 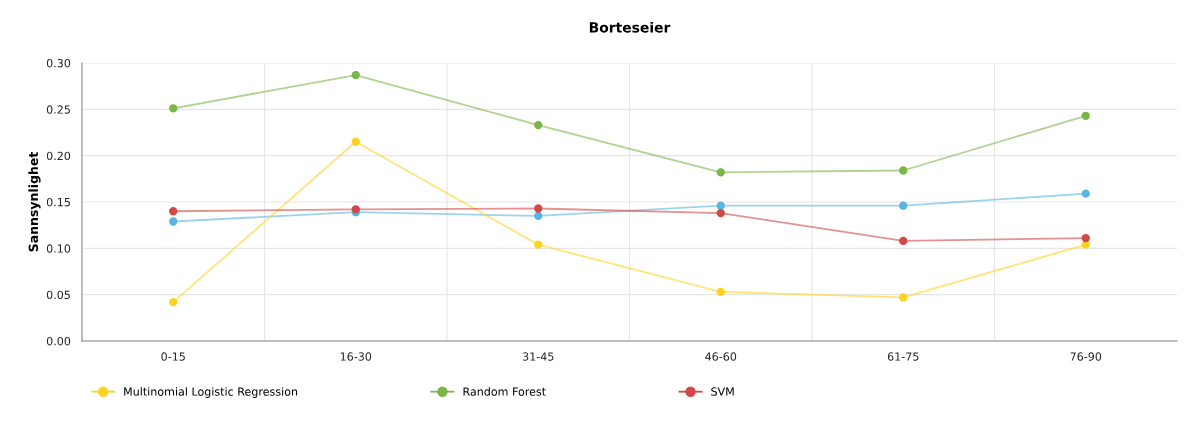 What do you see at coordinates (630, 27) in the screenshot?
I see `chart-title: Borteseier` at bounding box center [630, 27].